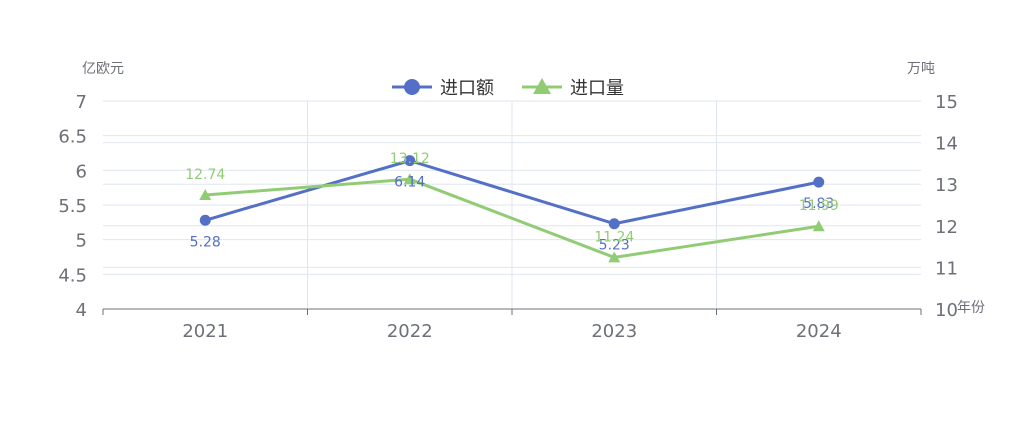 The image size is (1024, 428). What do you see at coordinates (81, 102) in the screenshot?
I see `y-left-tick-label: 7` at bounding box center [81, 102].